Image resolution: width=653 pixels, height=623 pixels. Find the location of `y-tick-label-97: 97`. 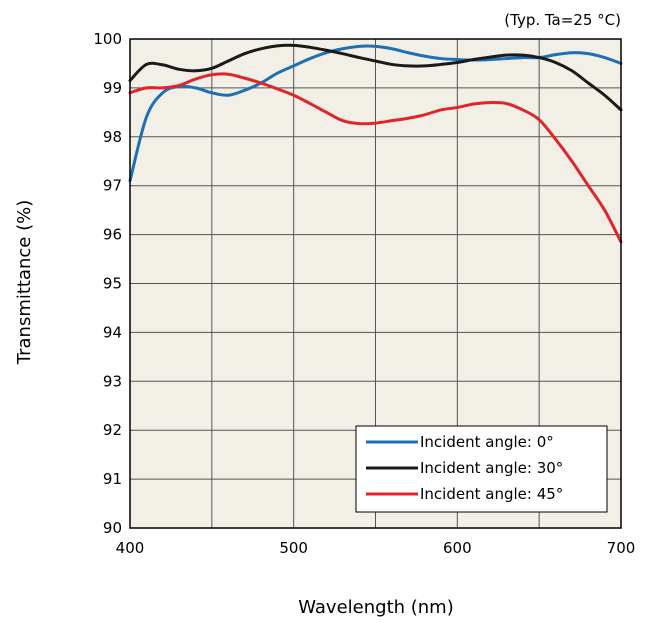

y-tick-label-97: 97 is located at coordinates (112, 186).